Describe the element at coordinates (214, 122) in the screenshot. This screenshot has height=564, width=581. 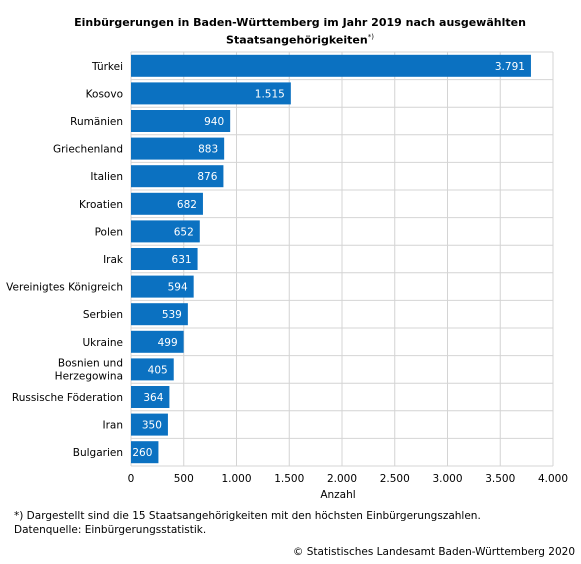
I see `bar-value-label: 940` at that location.